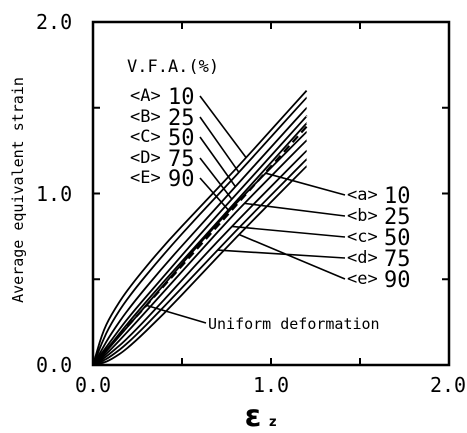 This screenshot has width=467, height=433. Describe the element at coordinates (93, 385) in the screenshot. I see `x-tick-label: 0.0` at that location.